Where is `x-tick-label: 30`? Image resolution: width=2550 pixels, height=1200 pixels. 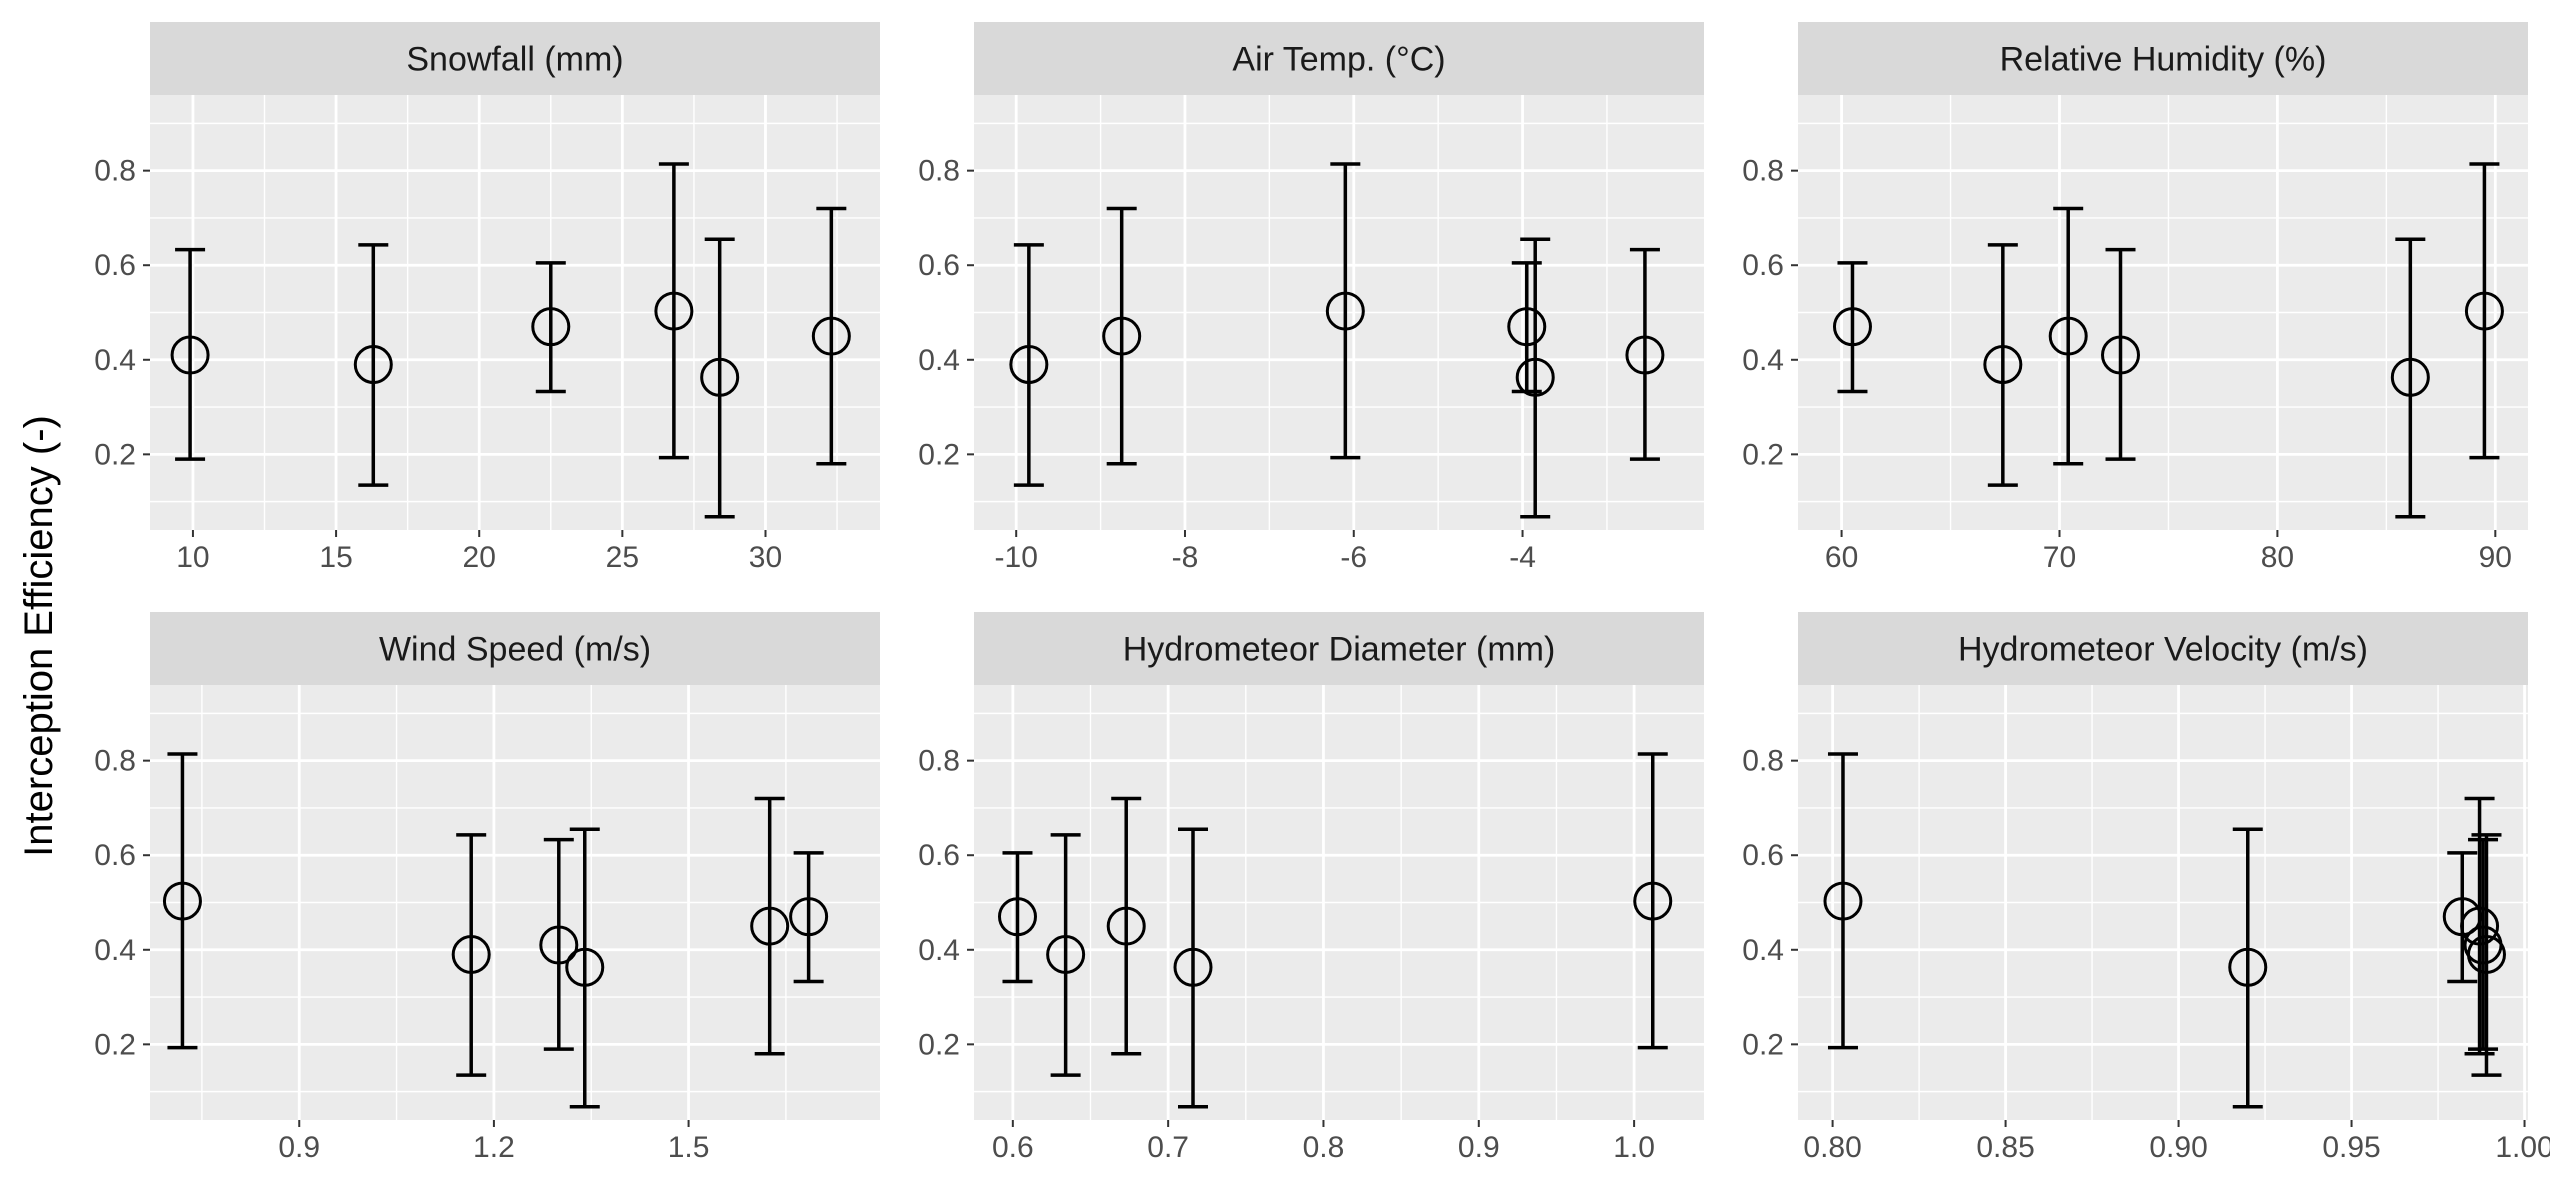
x-tick-label: 30 is located at coordinates (765, 557).